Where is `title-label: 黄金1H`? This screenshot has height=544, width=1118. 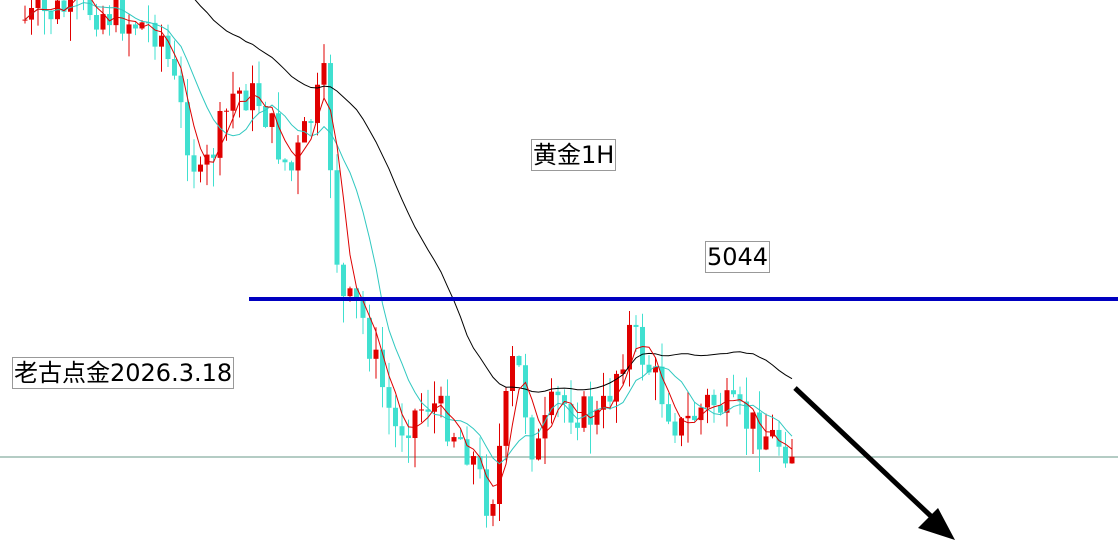
title-label: 黄金1H is located at coordinates (574, 155).